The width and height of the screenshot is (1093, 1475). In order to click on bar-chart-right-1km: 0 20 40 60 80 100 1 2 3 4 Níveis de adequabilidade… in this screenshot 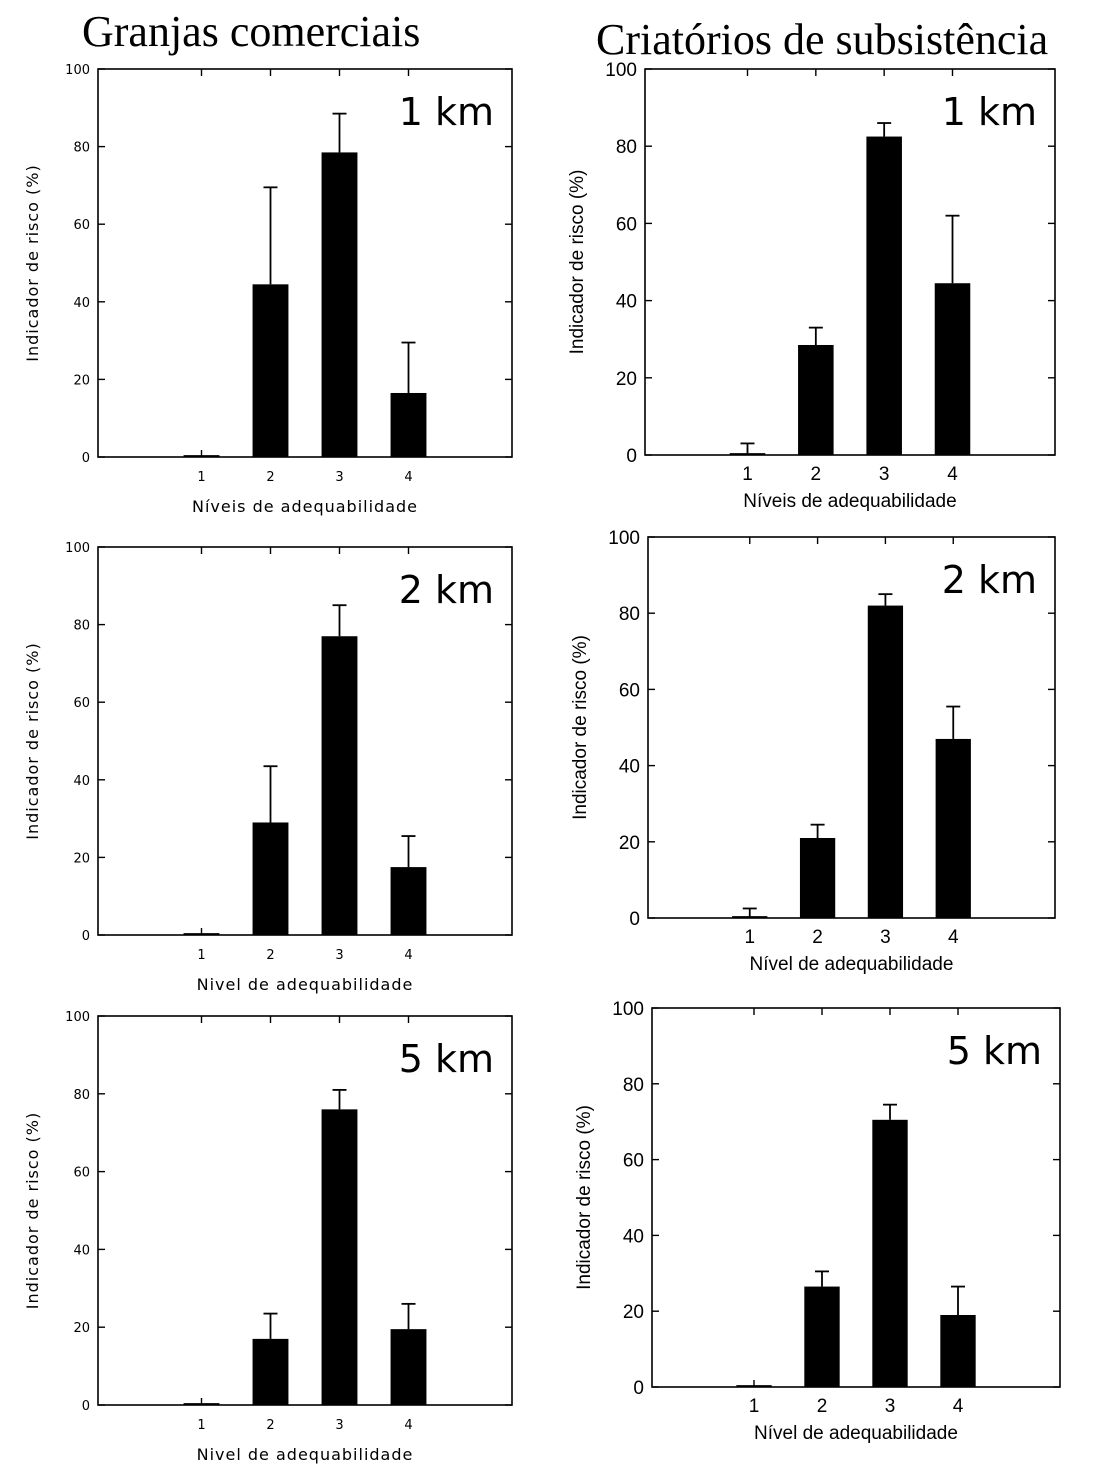, I will do `click(811, 286)`.